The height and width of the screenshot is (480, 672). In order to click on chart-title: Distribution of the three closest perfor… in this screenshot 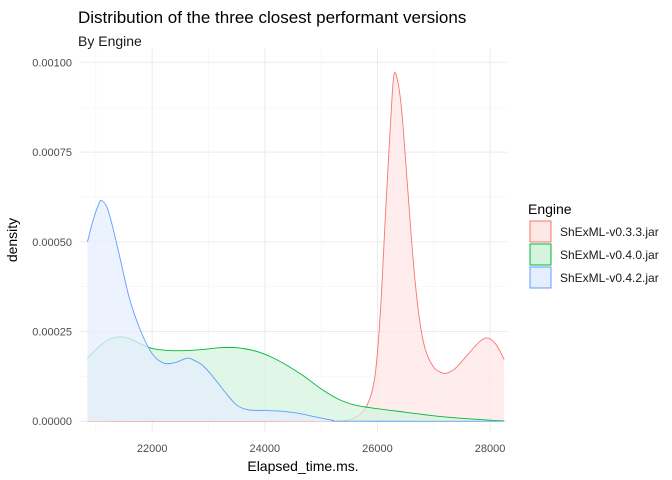, I will do `click(272, 17)`.